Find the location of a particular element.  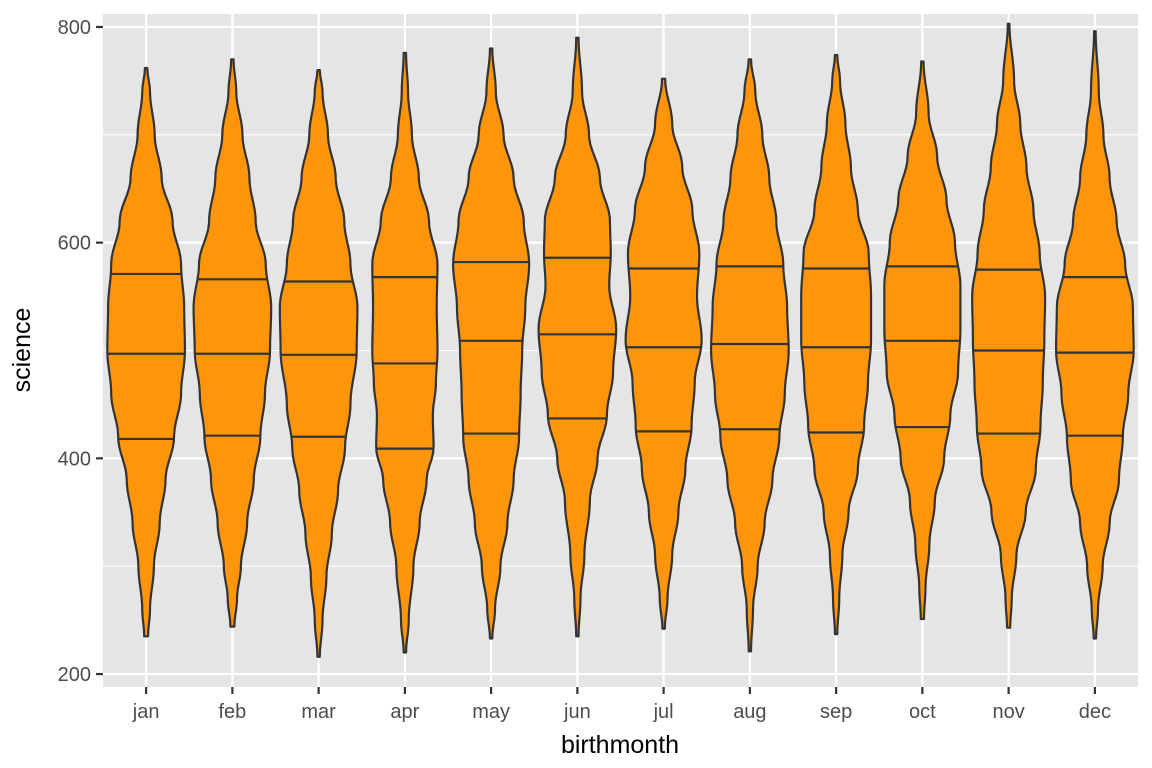

x-tick-label-may: may is located at coordinates (491, 712).